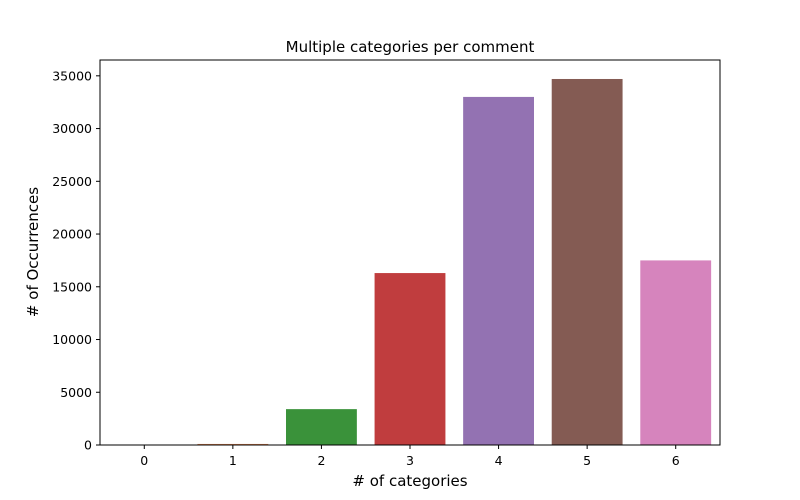 The image size is (800, 500). What do you see at coordinates (587, 460) in the screenshot?
I see `x-tick-label-5: 5` at bounding box center [587, 460].